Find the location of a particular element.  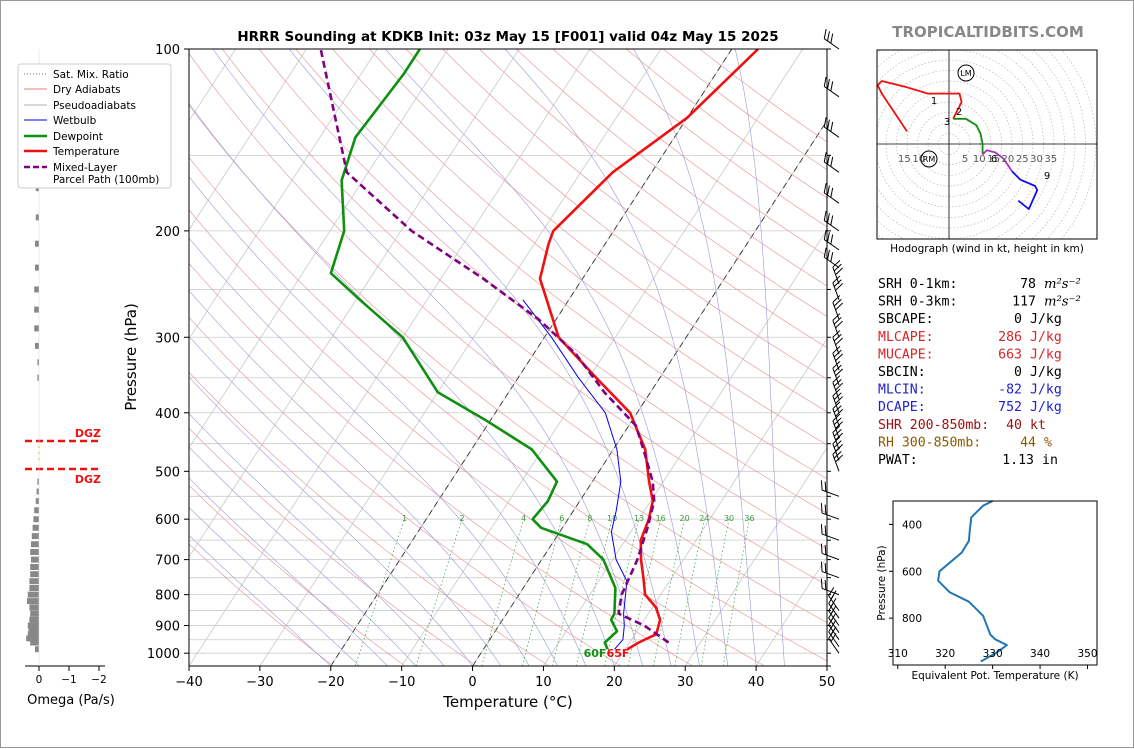

theta-e-y-label: Pressure (hPa) is located at coordinates (882, 582).